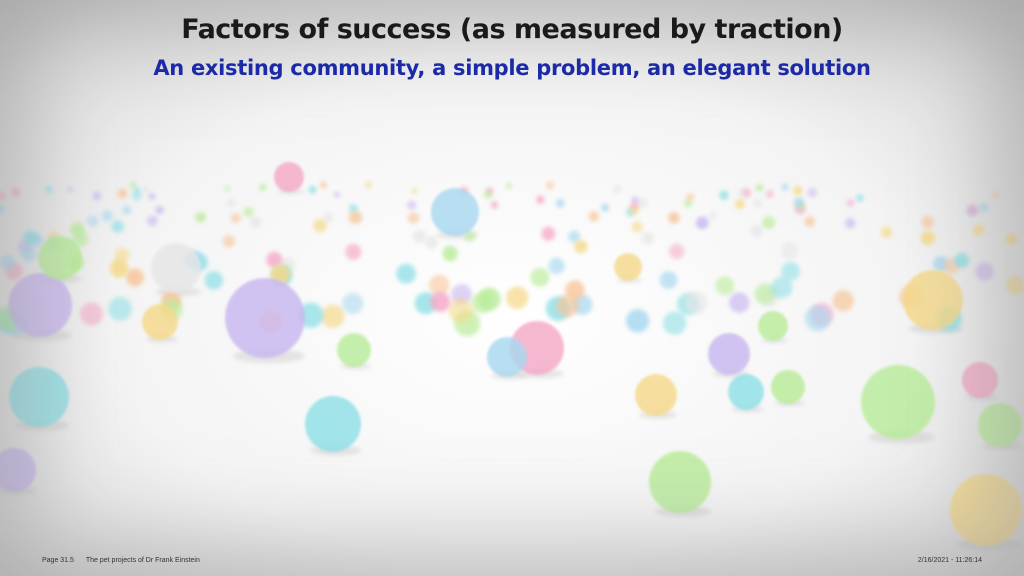 The width and height of the screenshot is (1024, 576). I want to click on page-number: Page 31.5, so click(58, 560).